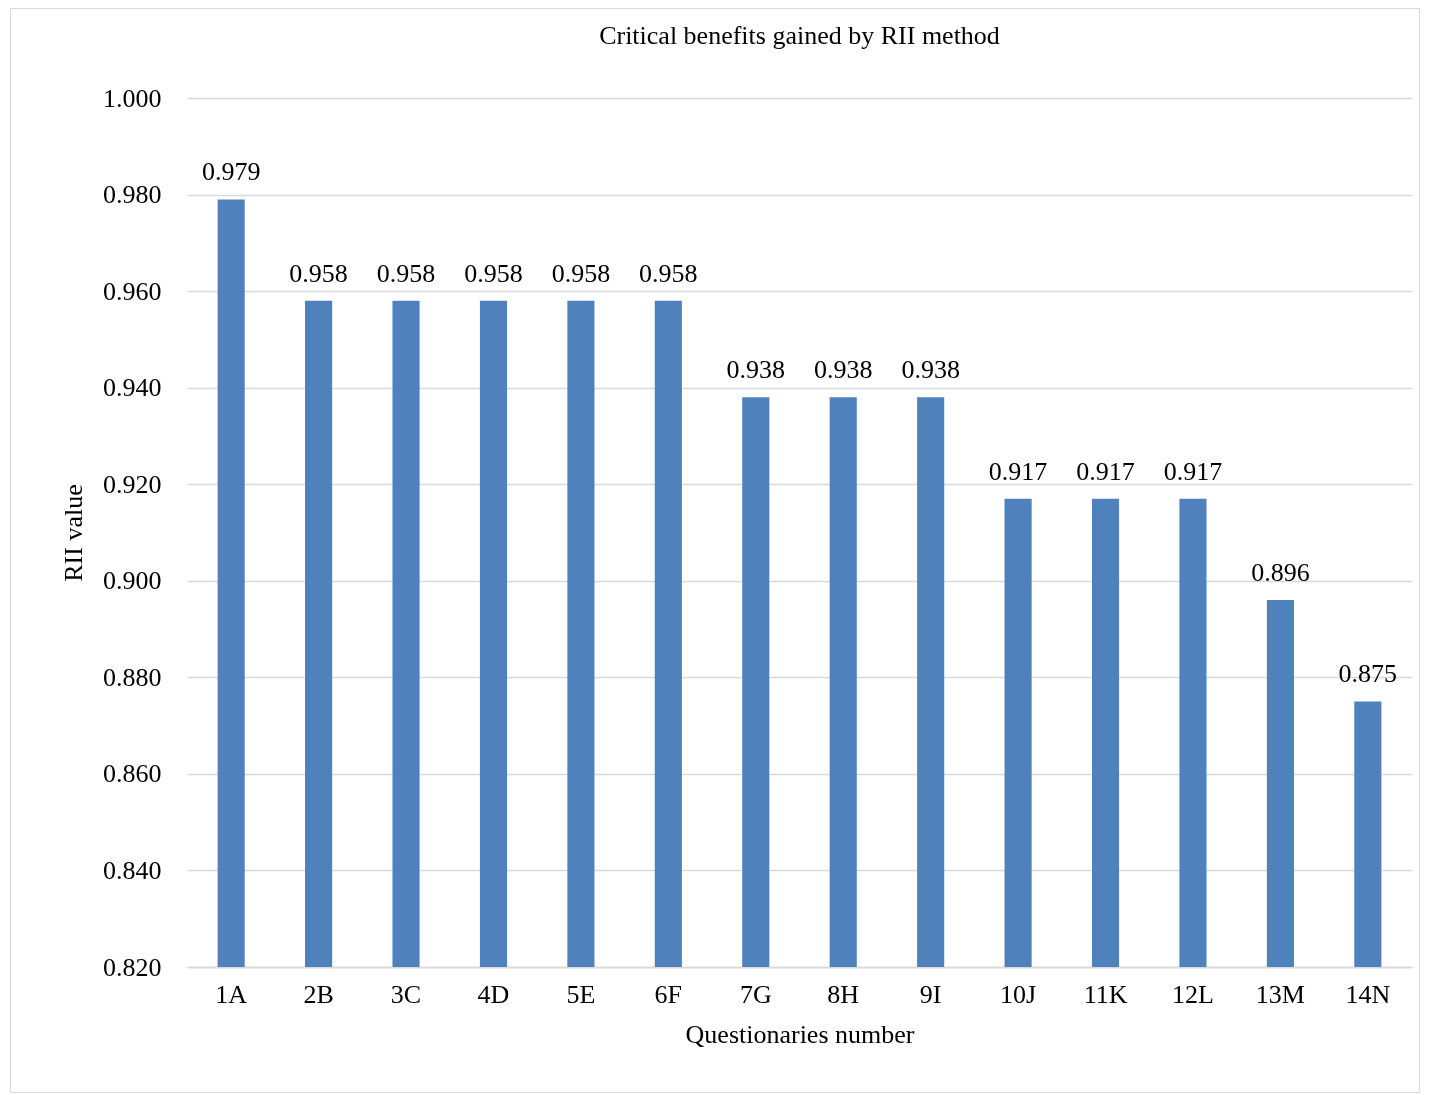 The image size is (1432, 1095). What do you see at coordinates (73, 533) in the screenshot?
I see `y-axis-title: RII value` at bounding box center [73, 533].